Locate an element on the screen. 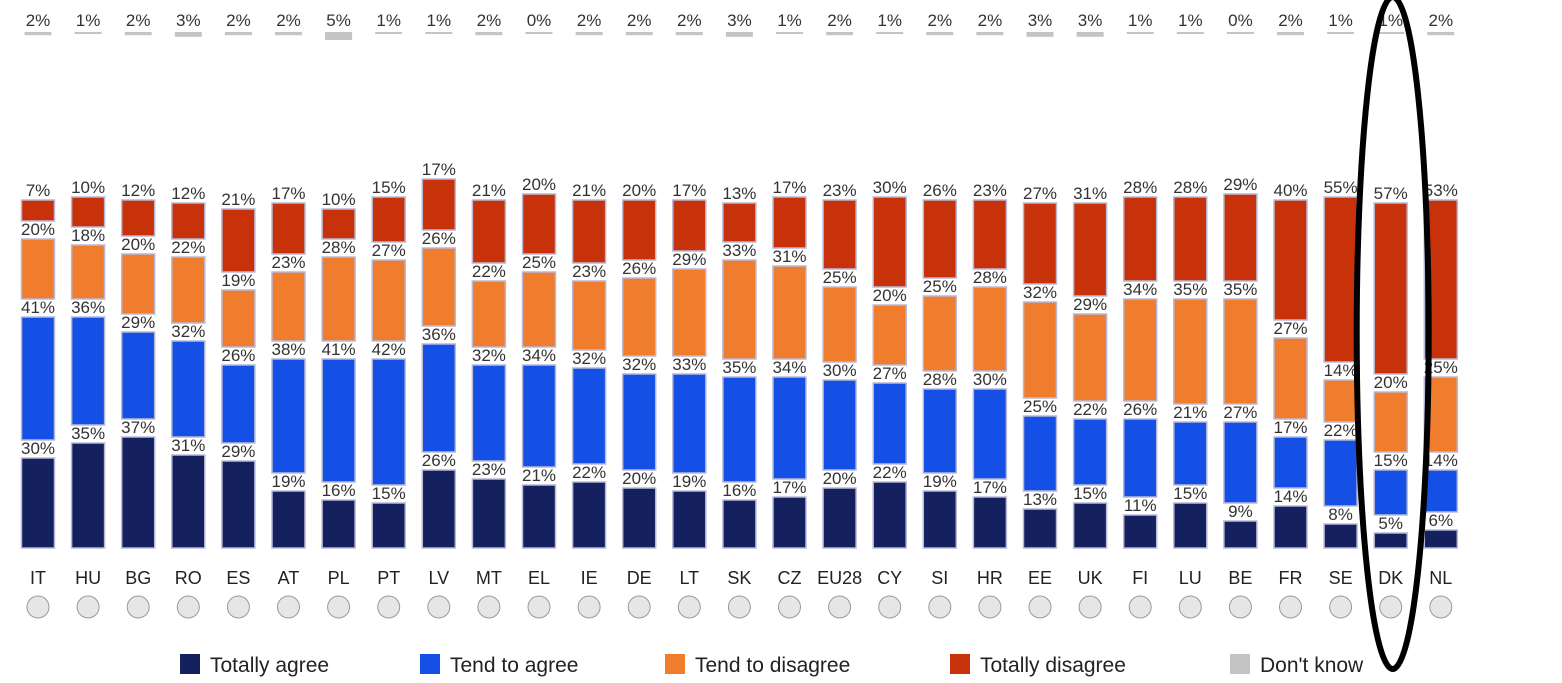  bar-dont-know-pl is located at coordinates (339, 36).